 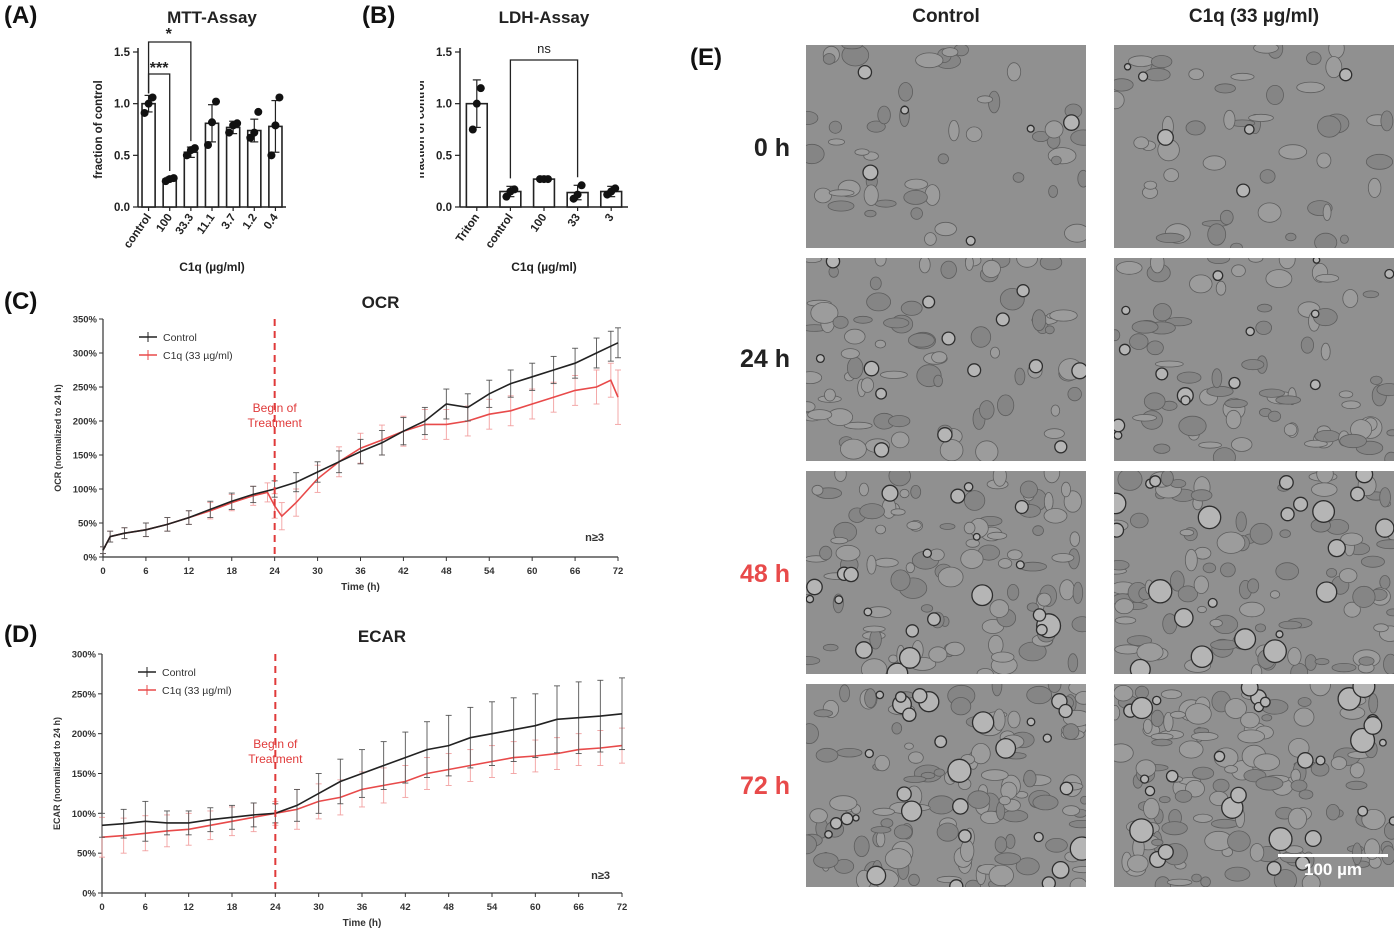 What do you see at coordinates (159, 68) in the screenshot?
I see `significance-label: ***` at bounding box center [159, 68].